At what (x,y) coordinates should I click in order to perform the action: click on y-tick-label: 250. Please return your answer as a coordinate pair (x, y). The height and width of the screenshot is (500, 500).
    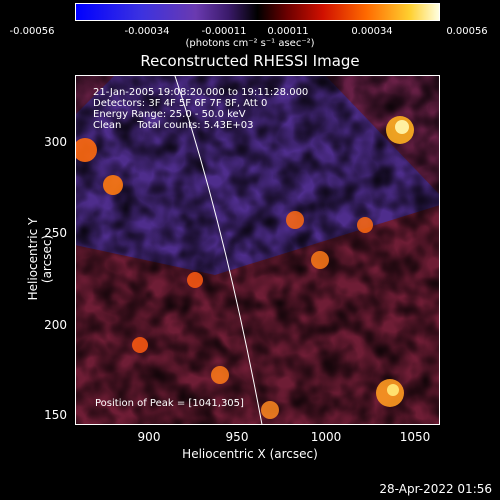
    Looking at the image, I should click on (55, 233).